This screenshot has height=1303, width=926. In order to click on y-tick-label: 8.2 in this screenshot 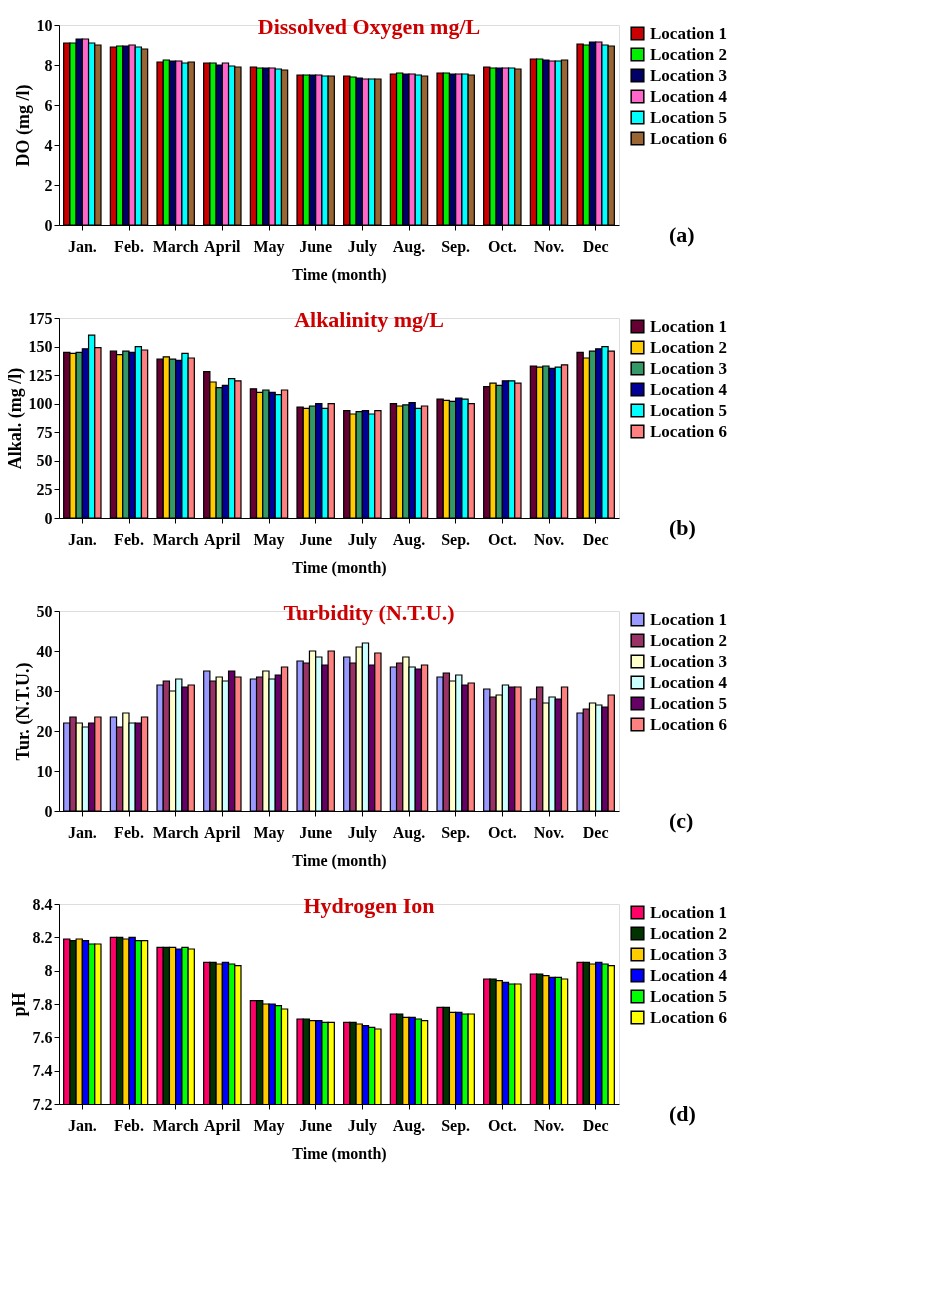, I will do `click(42, 937)`.